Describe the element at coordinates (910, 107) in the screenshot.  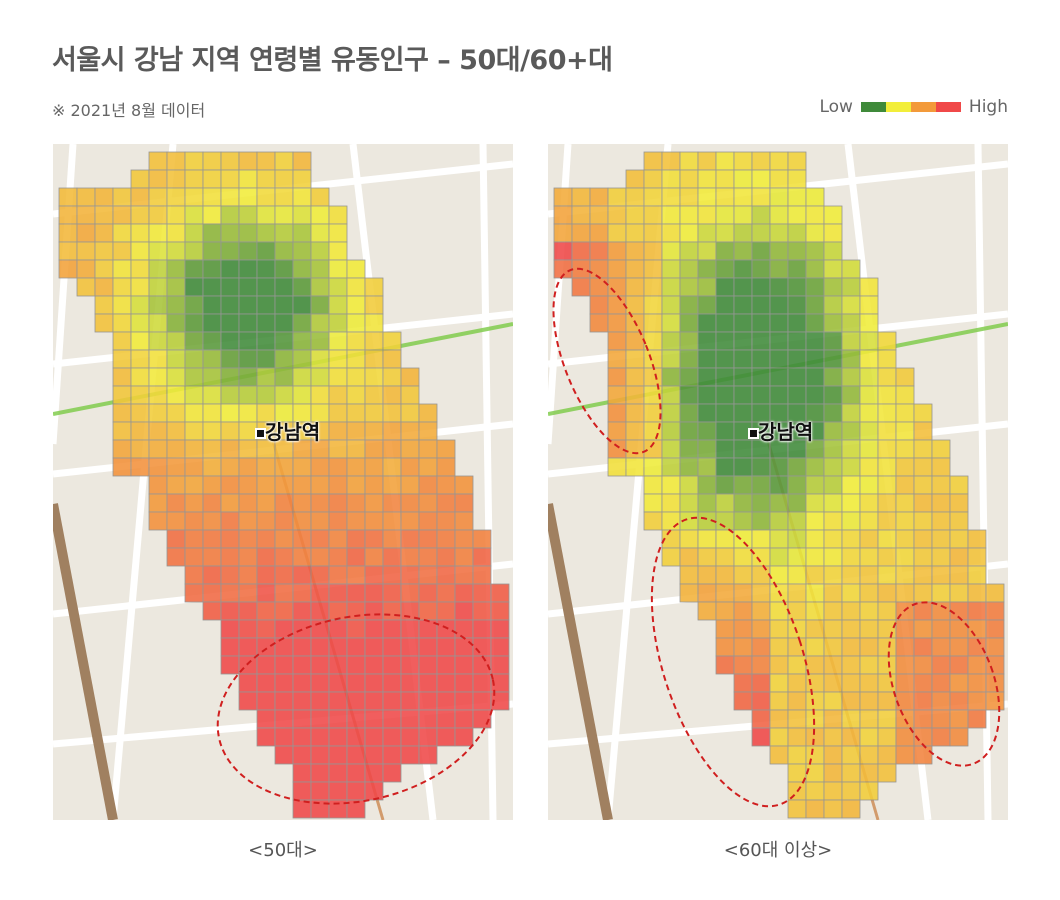
I see `legend-color-bar` at that location.